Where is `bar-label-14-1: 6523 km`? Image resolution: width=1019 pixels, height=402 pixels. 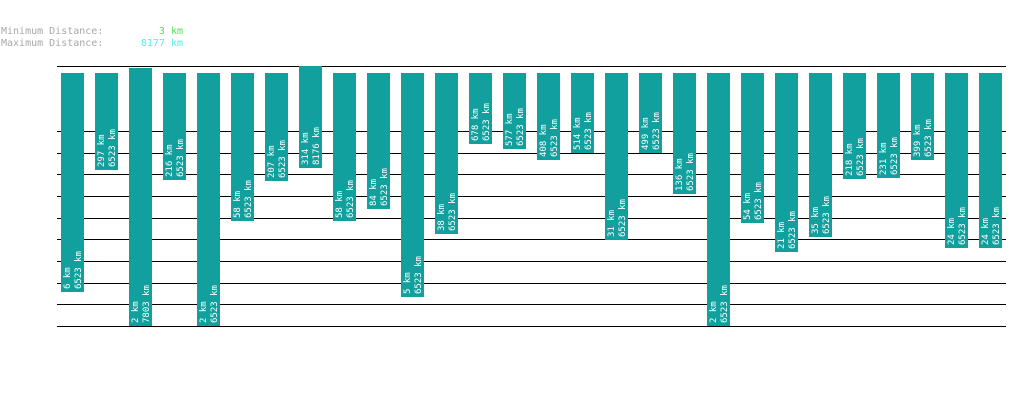 bar-label-14-1: 6523 km is located at coordinates (555, 138).